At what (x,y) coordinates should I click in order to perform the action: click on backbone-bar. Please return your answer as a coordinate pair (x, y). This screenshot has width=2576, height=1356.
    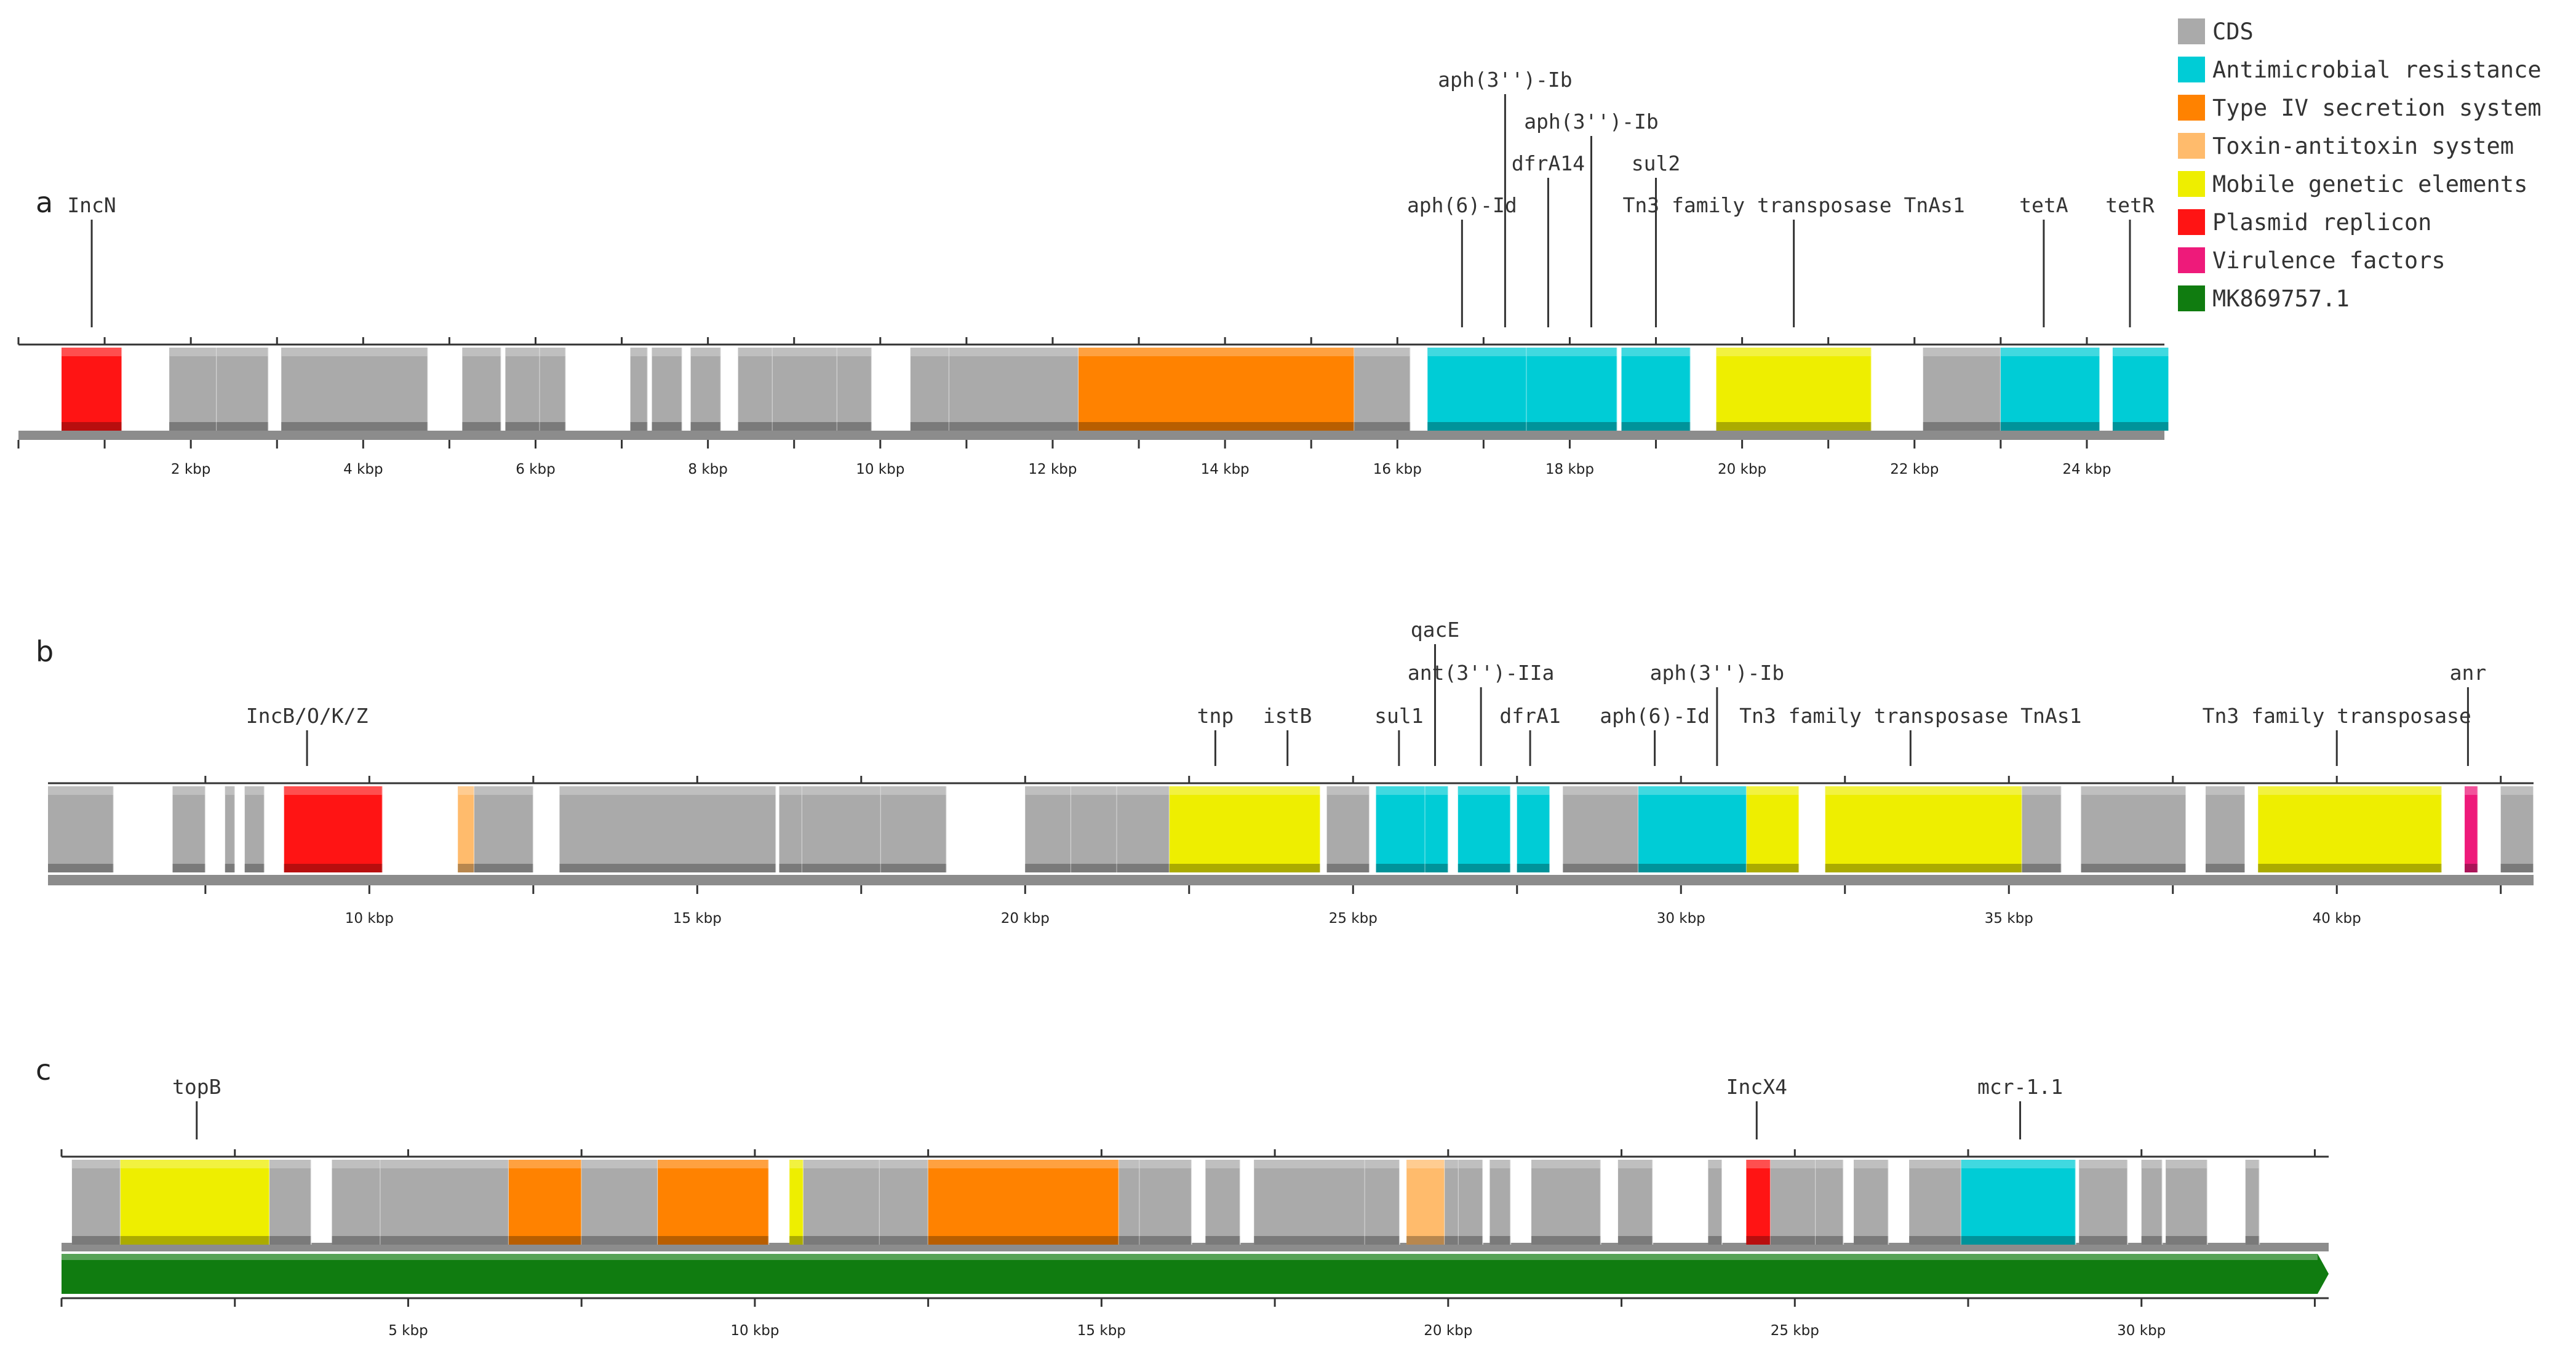
    Looking at the image, I should click on (1195, 1247).